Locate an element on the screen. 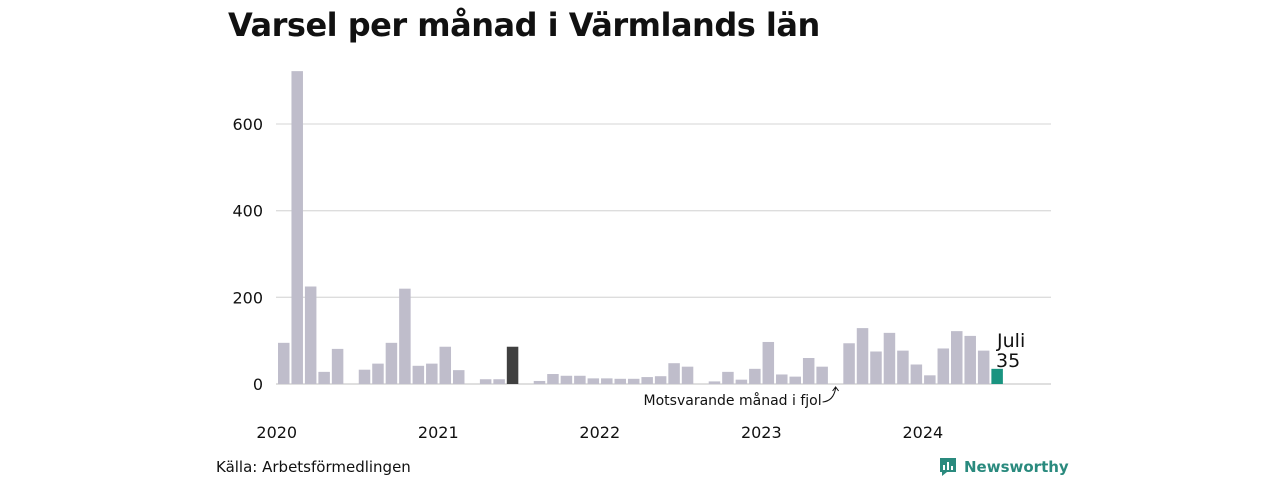 This screenshot has width=1280, height=480. previous-year-annotation: Motsvarande månad i fjol is located at coordinates (733, 400).